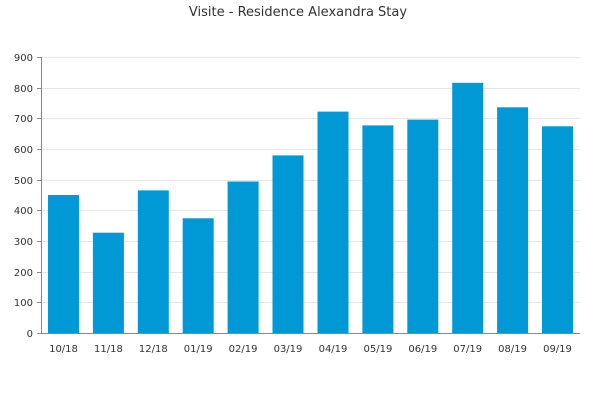 This screenshot has width=600, height=400. What do you see at coordinates (288, 349) in the screenshot?
I see `x-tick-label: 03/19` at bounding box center [288, 349].